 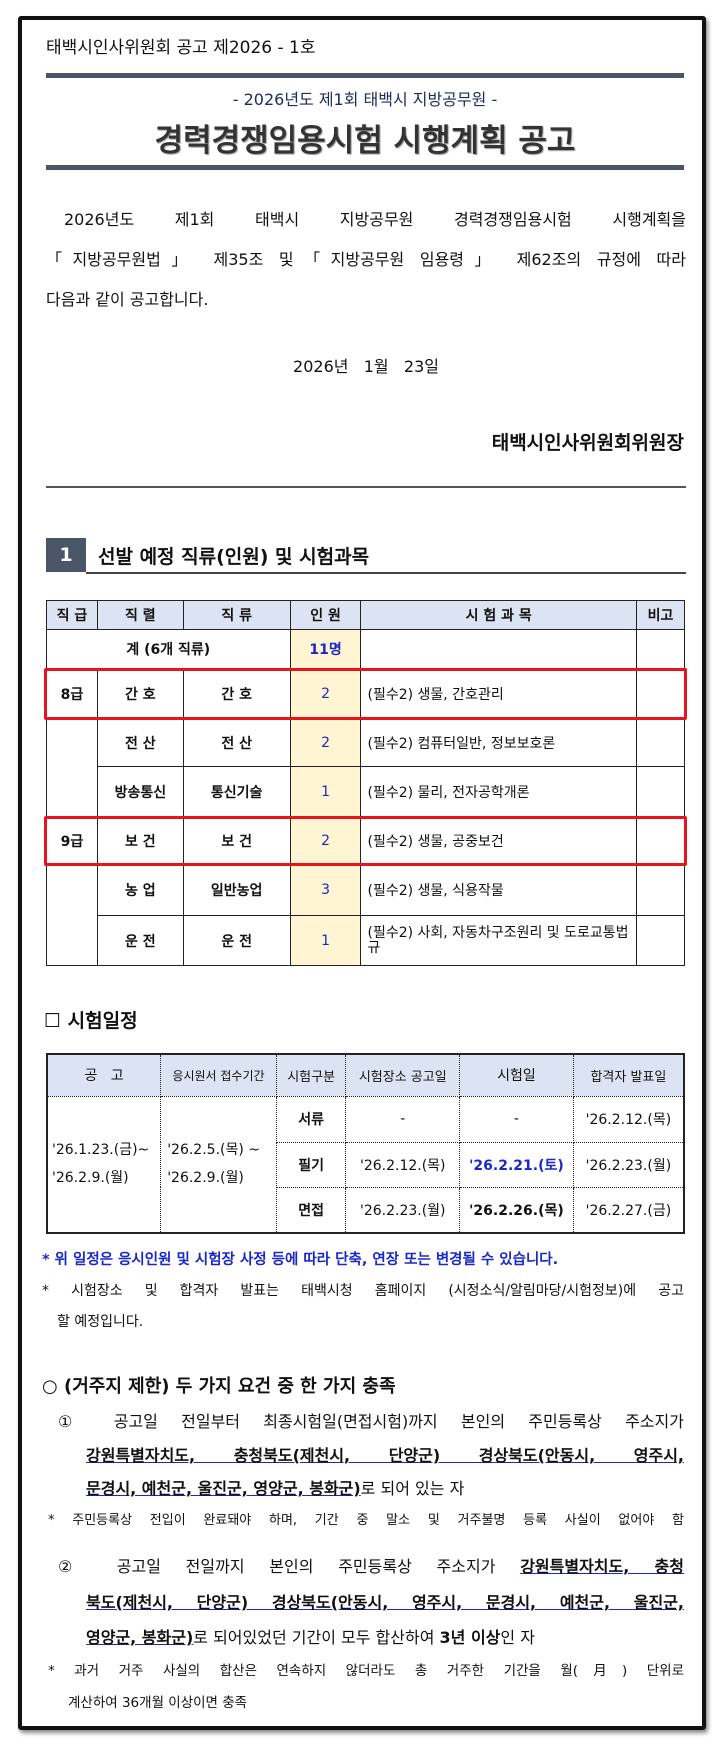 What do you see at coordinates (375, 219) in the screenshot?
I see `body-line: 2026년도 제1회 태백시 지방공무원 경력경쟁임용시험 시행계획을` at bounding box center [375, 219].